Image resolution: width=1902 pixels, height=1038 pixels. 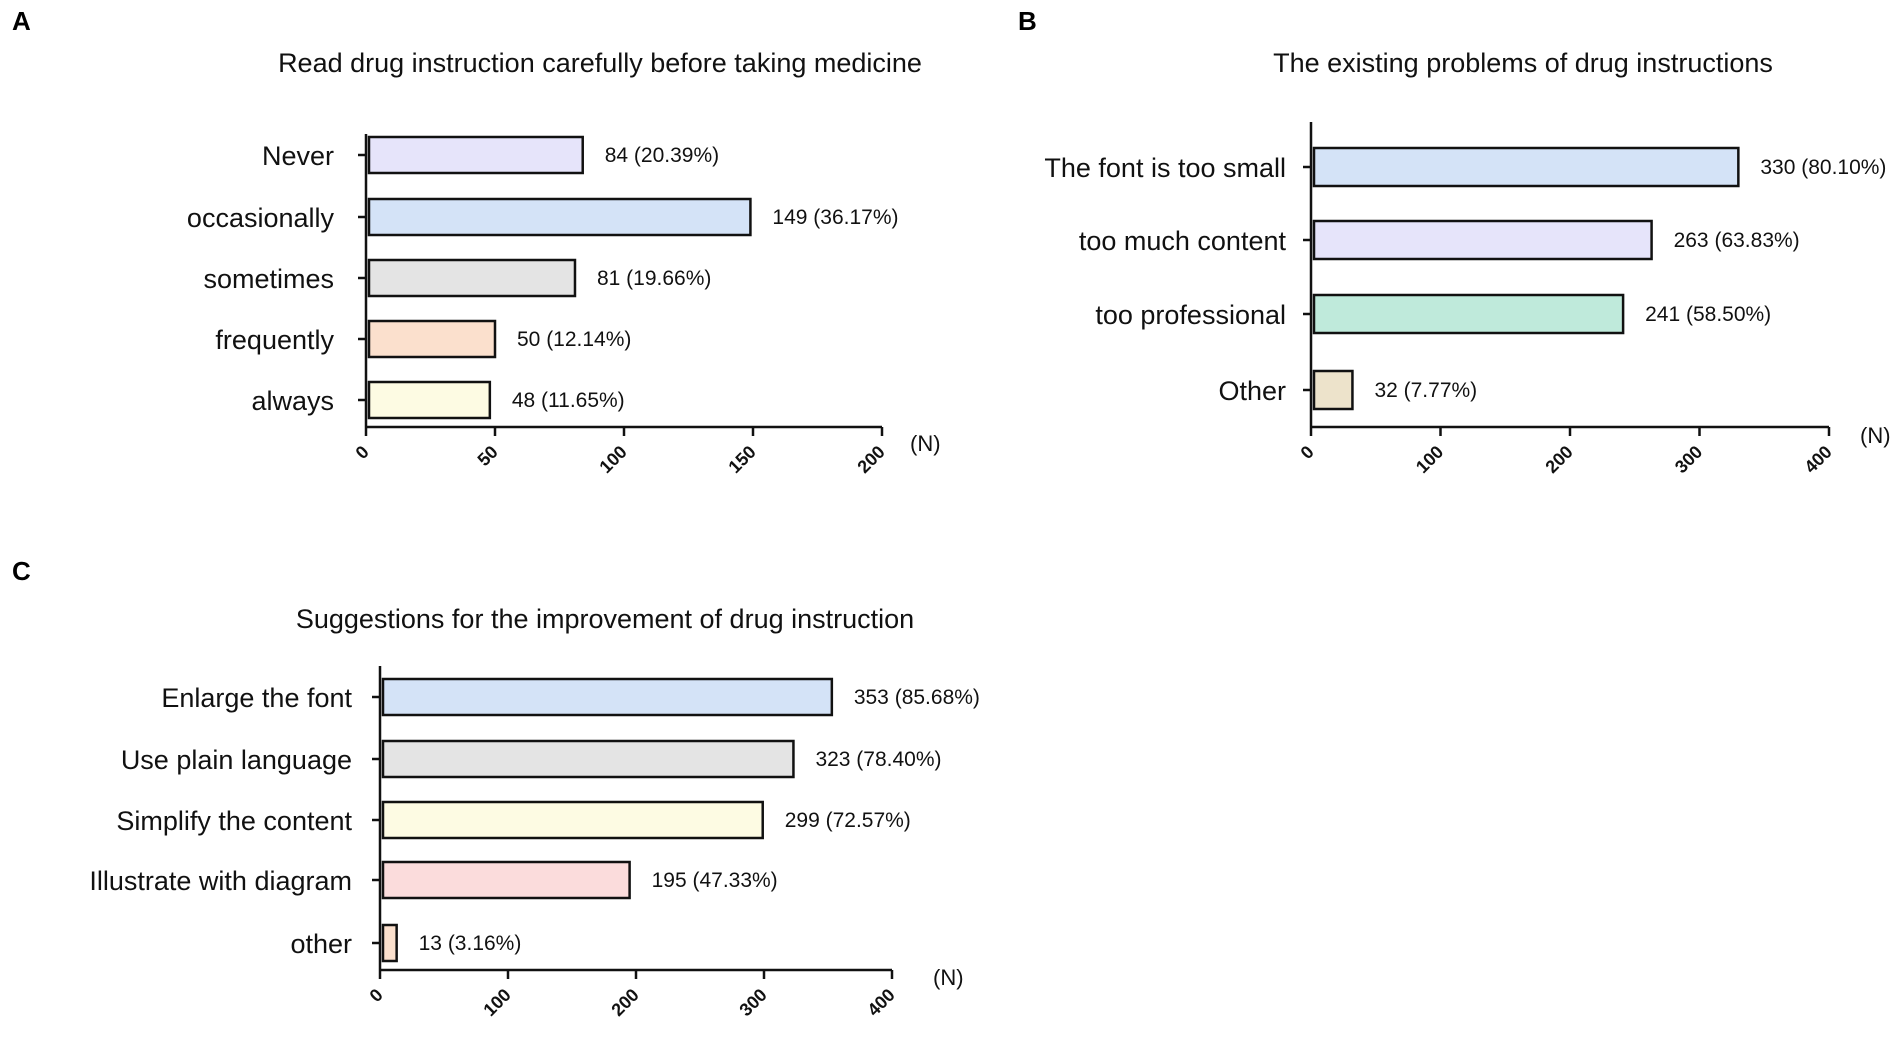 What do you see at coordinates (298, 156) in the screenshot?
I see `category-label-a: Never` at bounding box center [298, 156].